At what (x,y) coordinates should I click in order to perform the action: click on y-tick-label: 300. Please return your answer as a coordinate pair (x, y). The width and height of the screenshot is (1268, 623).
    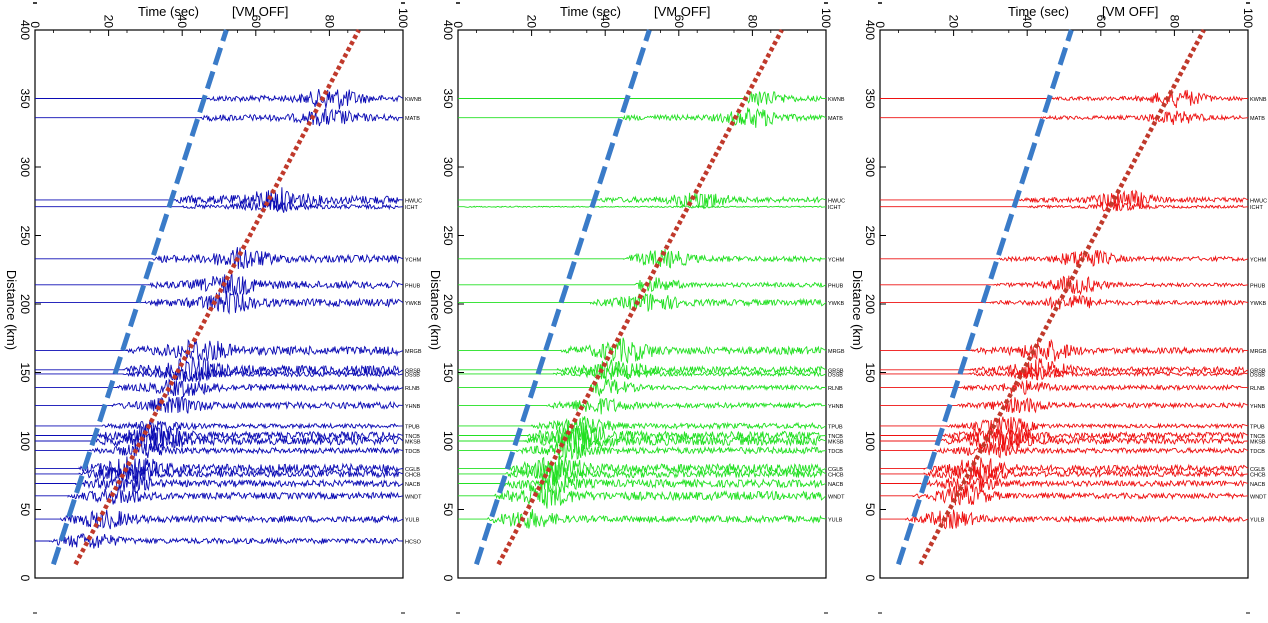
    Looking at the image, I should click on (25, 167).